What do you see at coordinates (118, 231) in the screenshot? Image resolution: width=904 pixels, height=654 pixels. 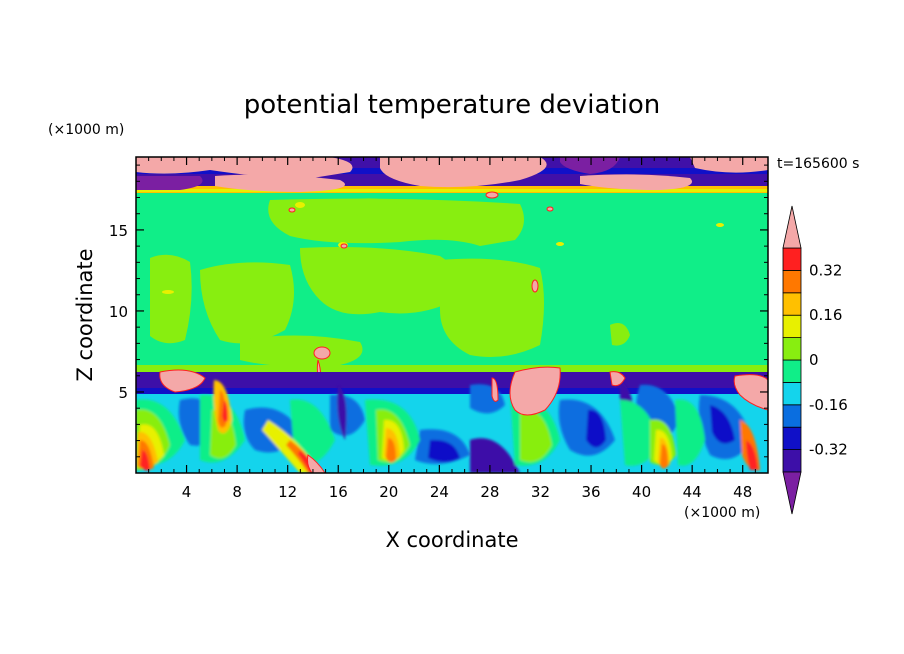 I see `y-tick-label: 15` at bounding box center [118, 231].